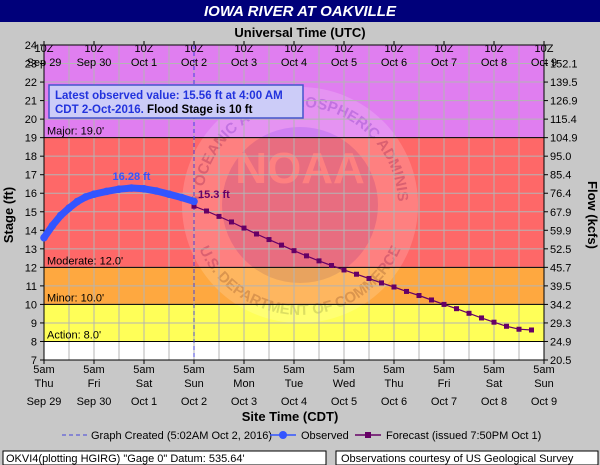 The width and height of the screenshot is (600, 465). I want to click on bottom-tick-day: Tue, so click(294, 384).